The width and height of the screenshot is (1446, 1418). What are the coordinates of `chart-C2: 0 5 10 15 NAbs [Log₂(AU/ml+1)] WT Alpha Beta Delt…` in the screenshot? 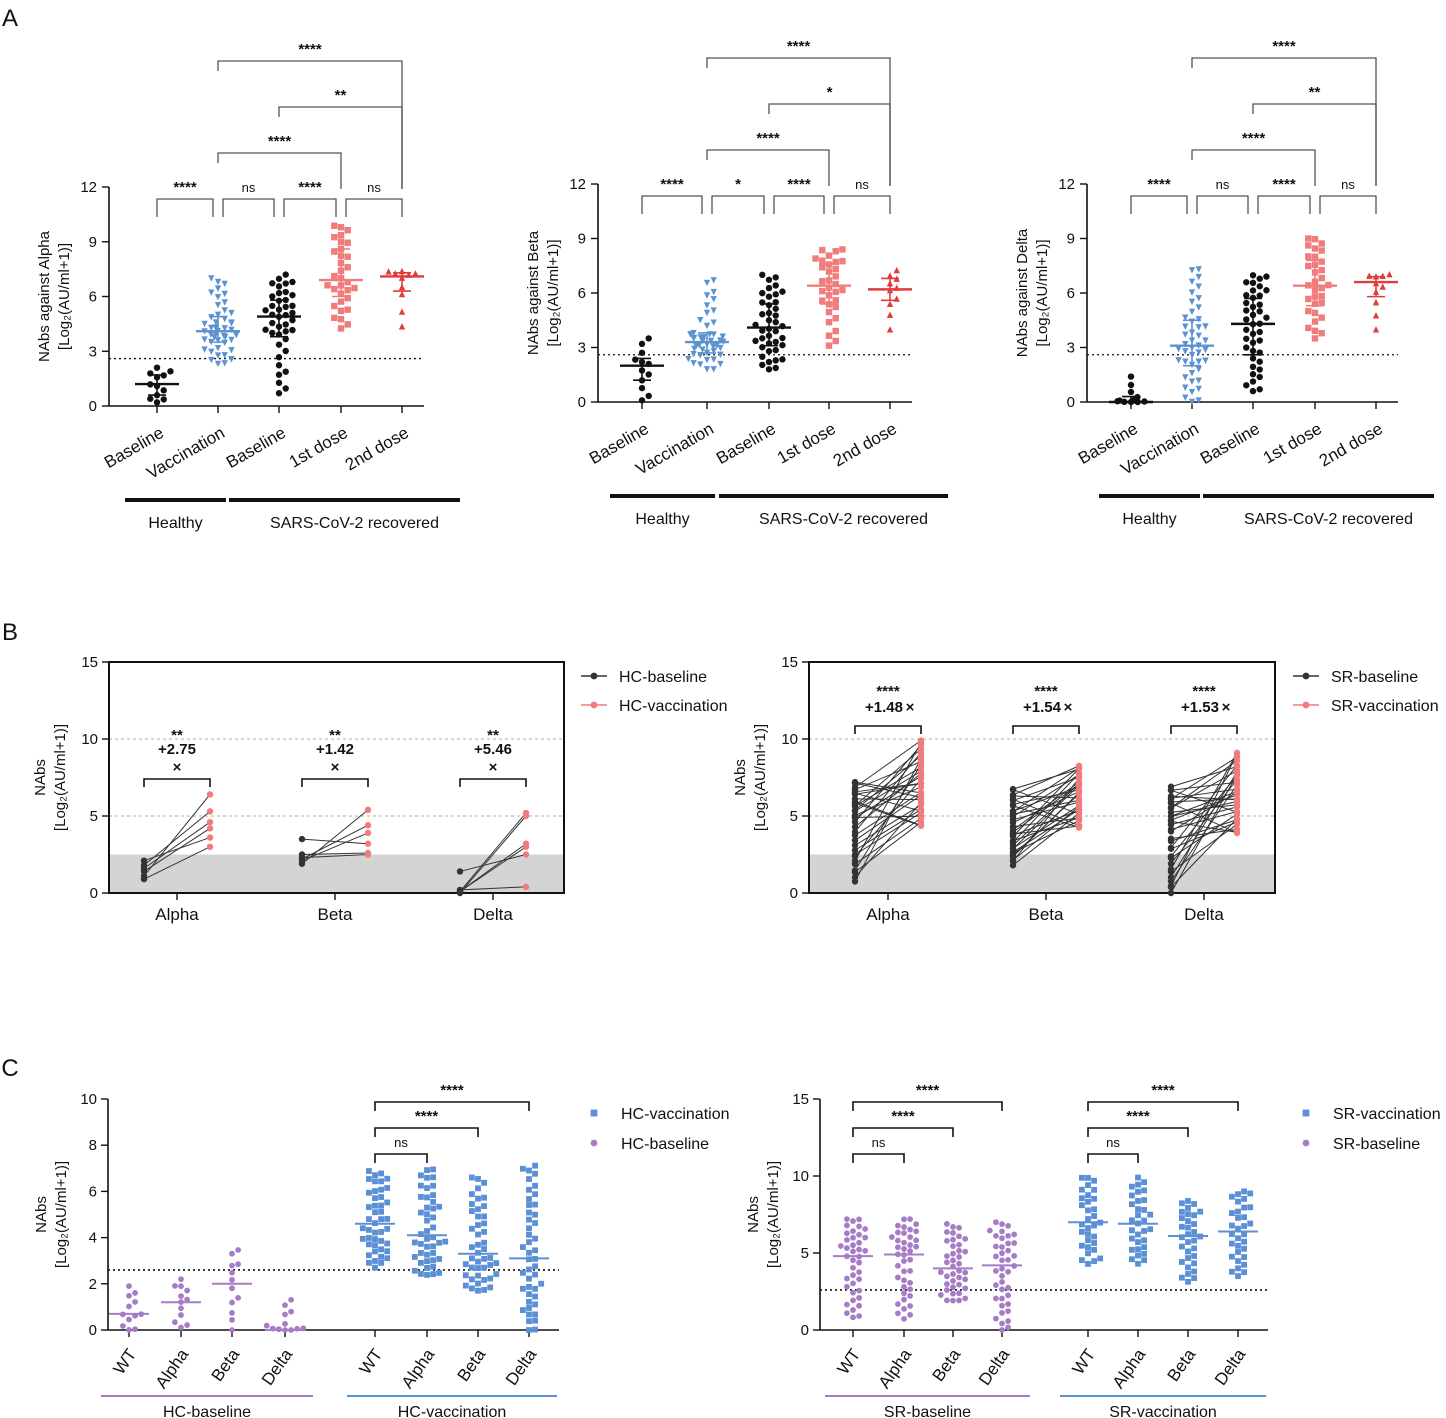 It's located at (1093, 1250).